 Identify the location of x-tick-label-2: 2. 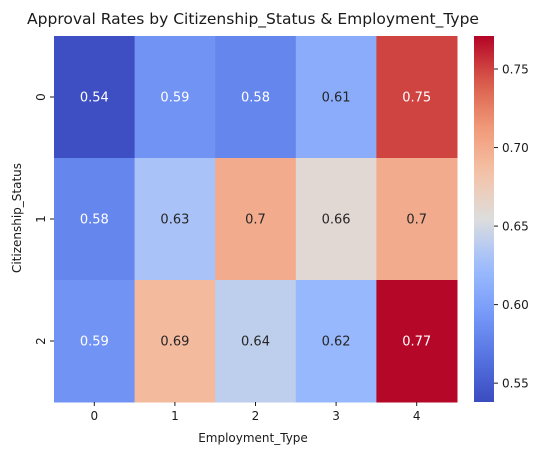
(256, 416).